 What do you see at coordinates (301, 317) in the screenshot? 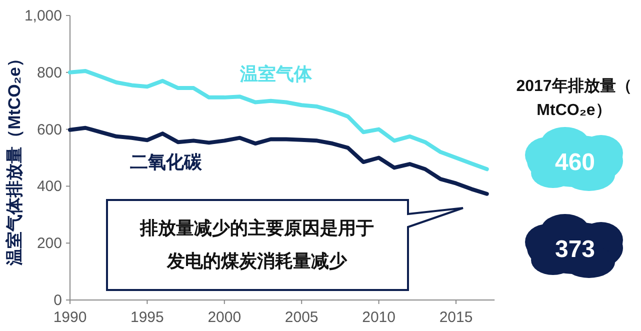
I see `x-tick-label: 2005` at bounding box center [301, 317].